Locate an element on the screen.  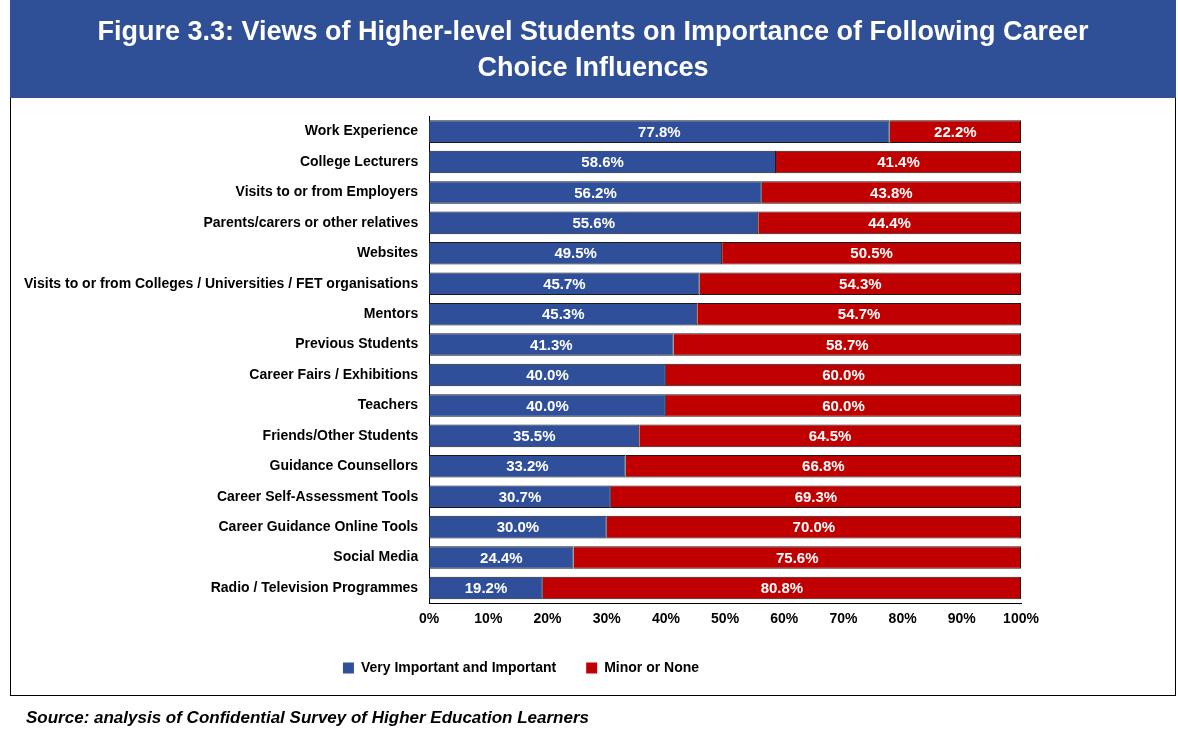
x-tick-label: 70% is located at coordinates (844, 618).